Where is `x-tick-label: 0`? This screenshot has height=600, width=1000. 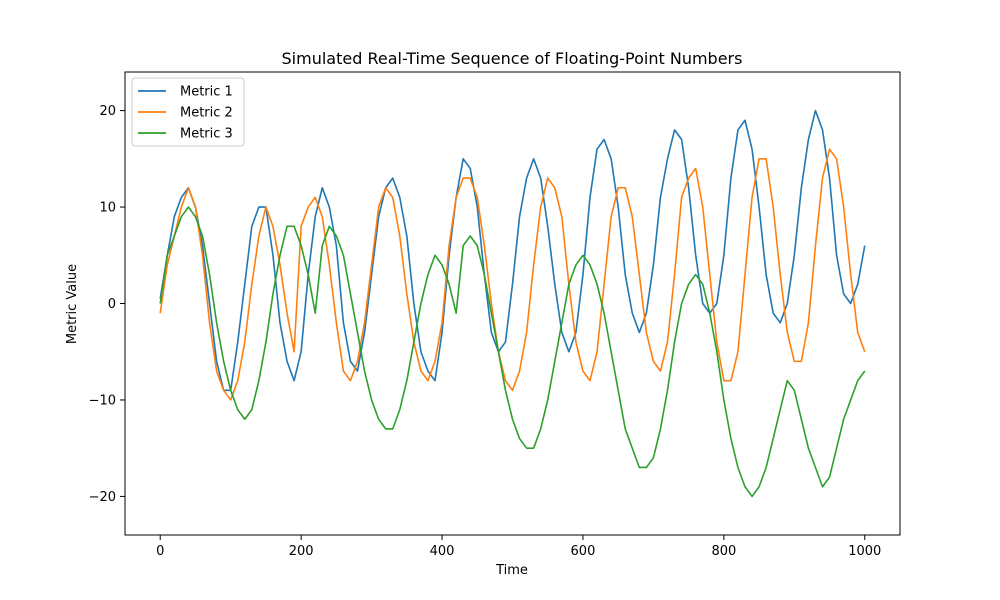 x-tick-label: 0 is located at coordinates (160, 551).